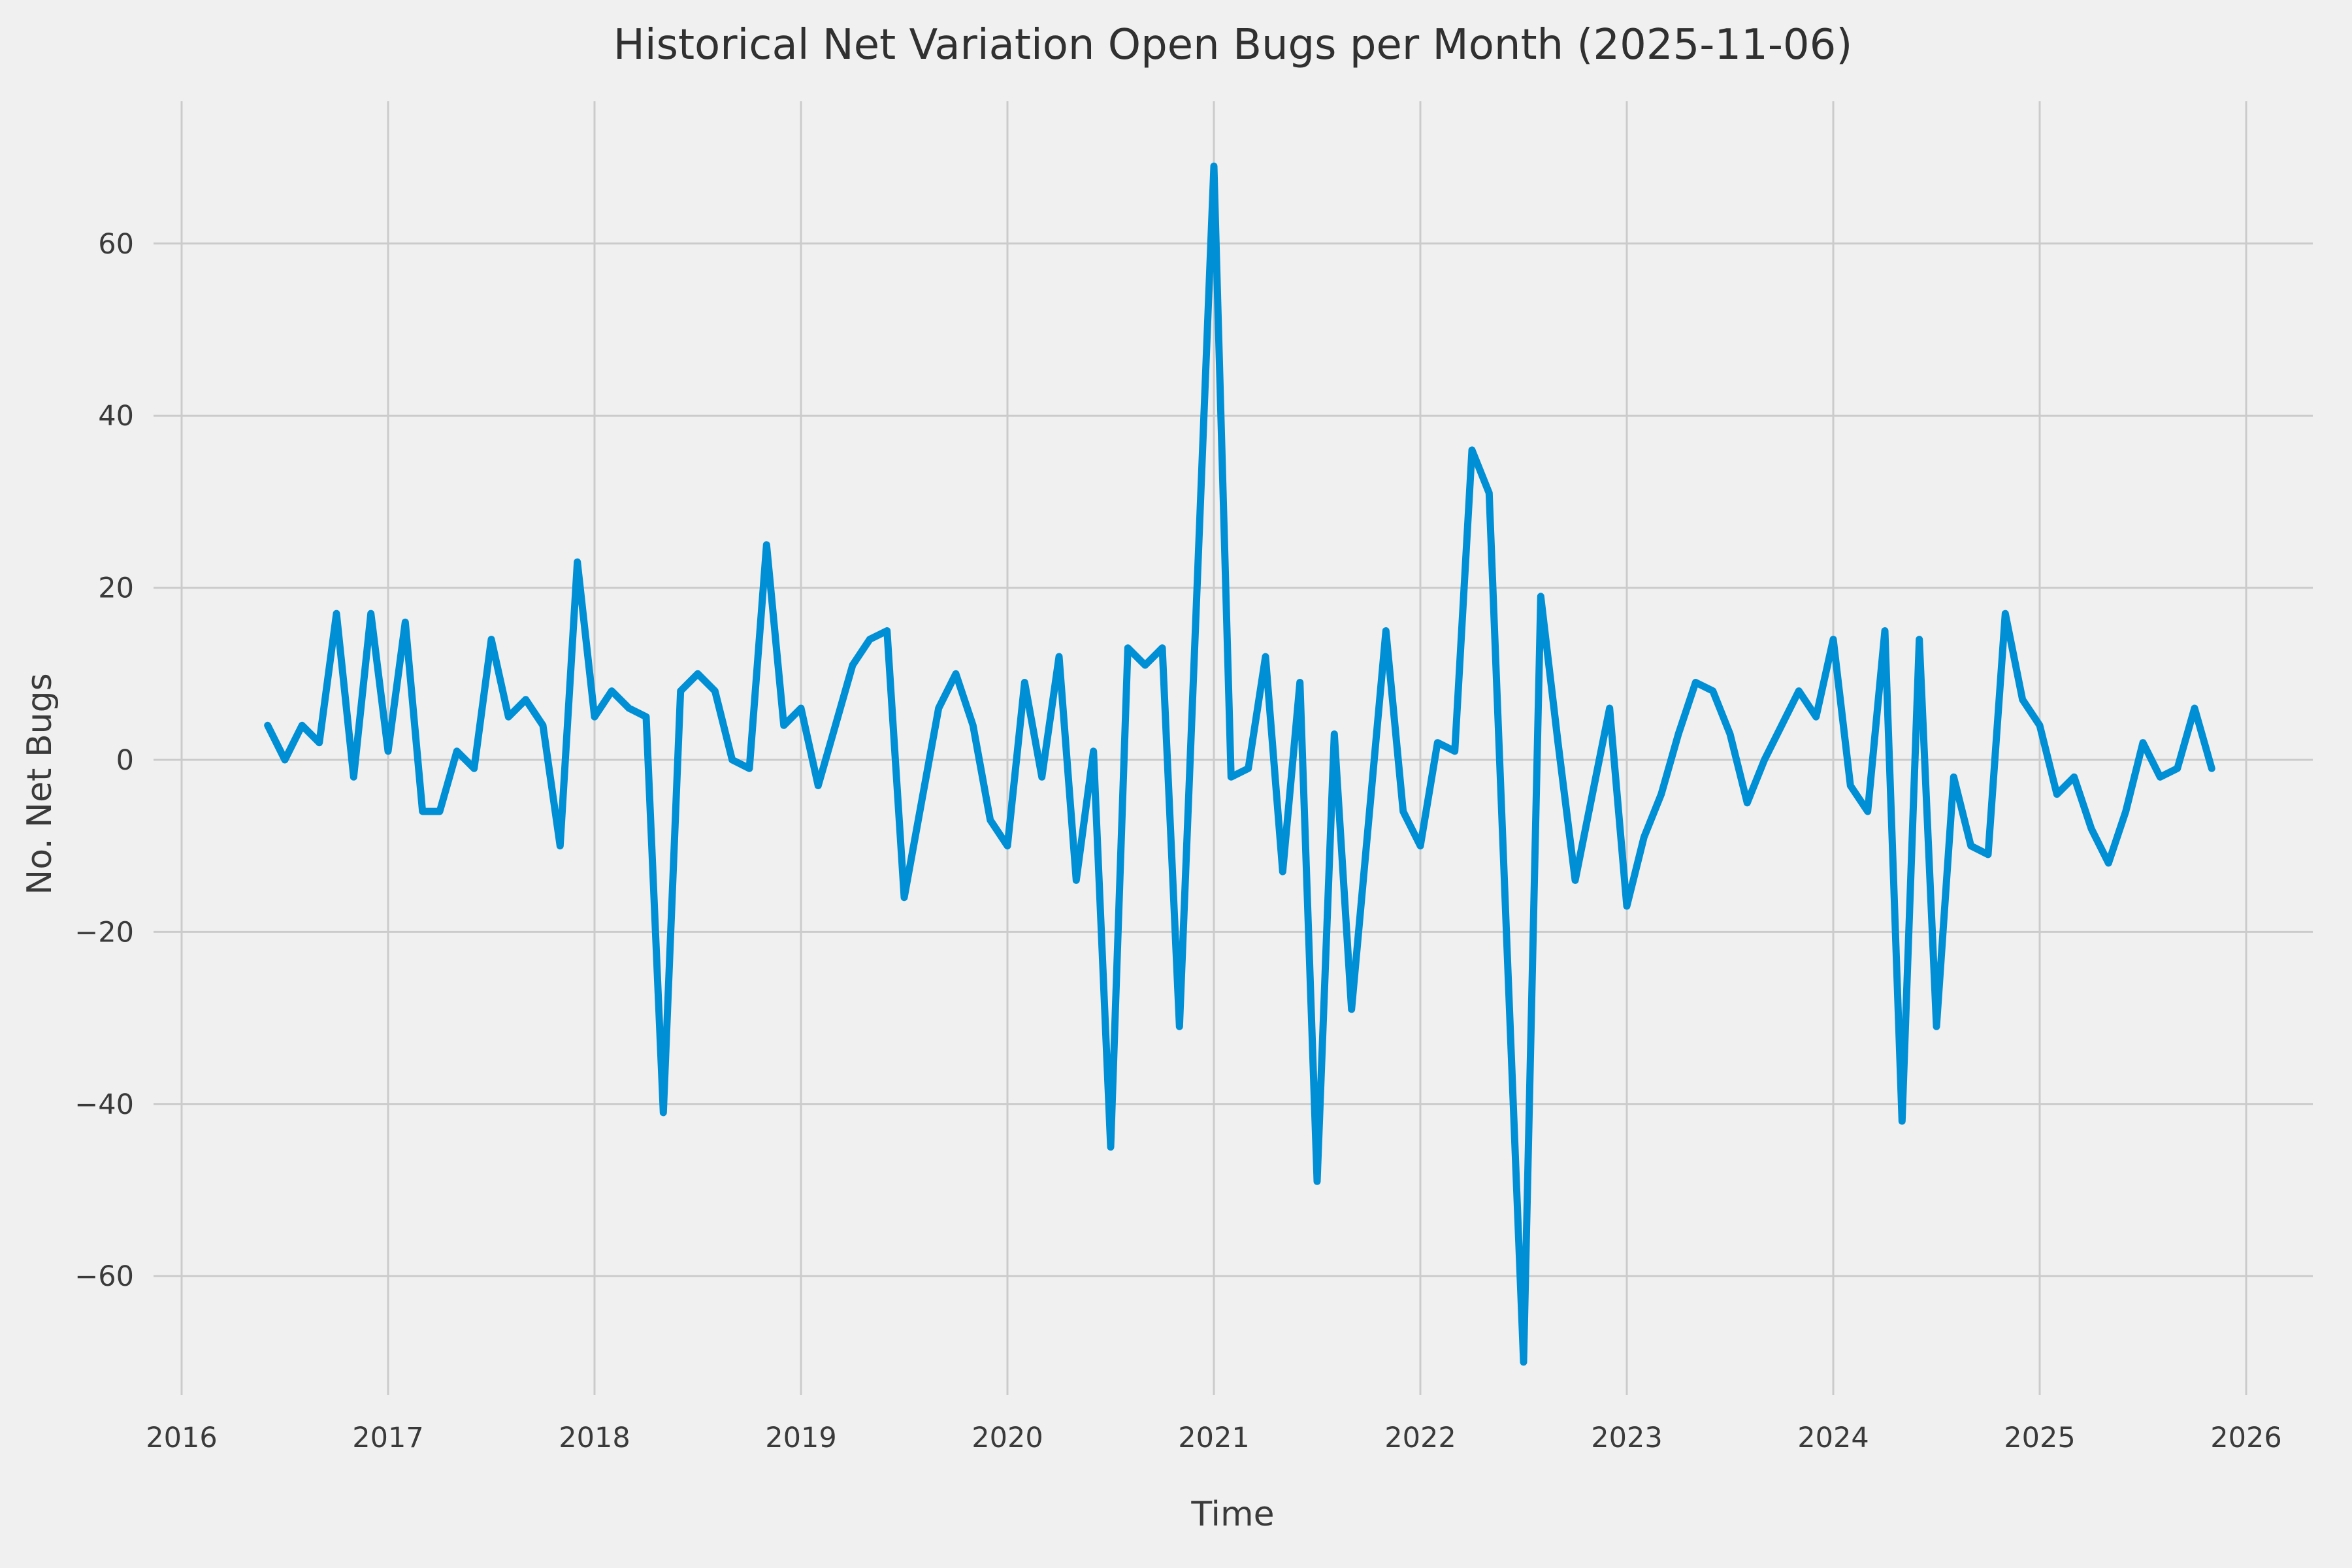 This screenshot has height=1568, width=2352. What do you see at coordinates (181, 1438) in the screenshot?
I see `x-tick-label: 2016` at bounding box center [181, 1438].